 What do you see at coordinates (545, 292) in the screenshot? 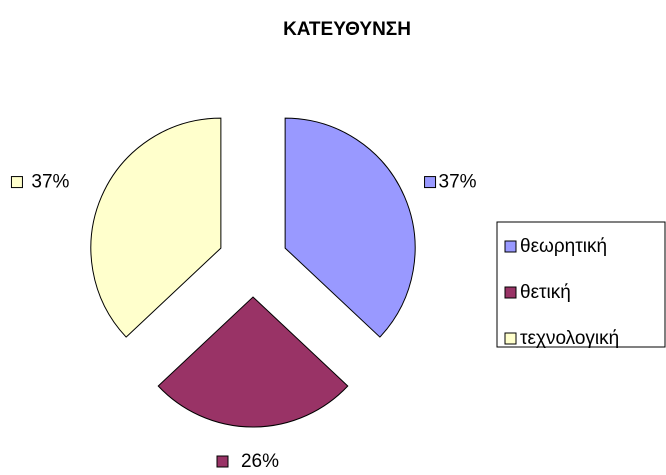
I see `legend-label: θετική` at bounding box center [545, 292].